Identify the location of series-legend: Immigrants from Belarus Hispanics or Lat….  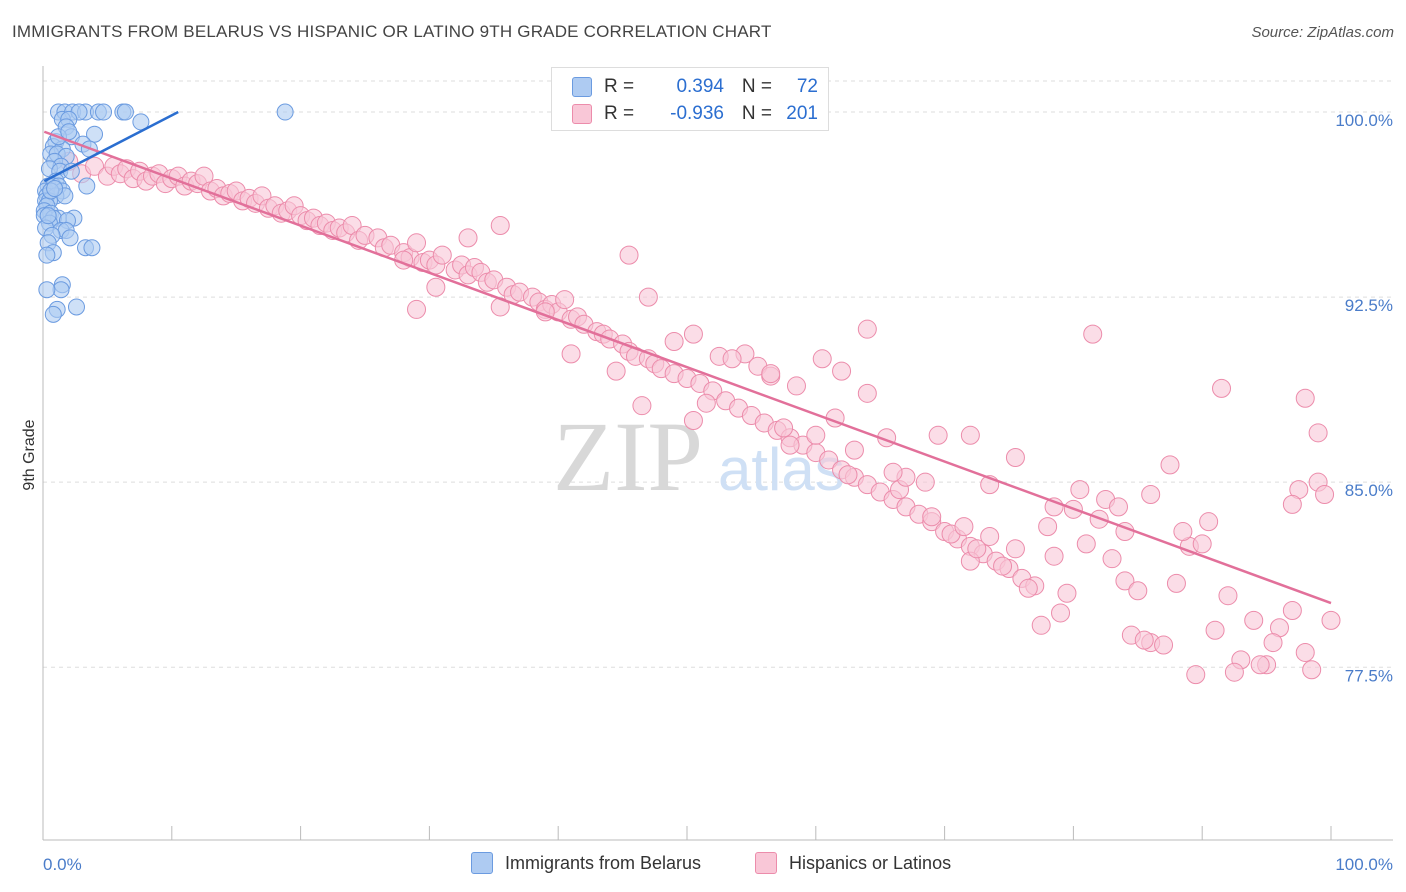
(703, 865).